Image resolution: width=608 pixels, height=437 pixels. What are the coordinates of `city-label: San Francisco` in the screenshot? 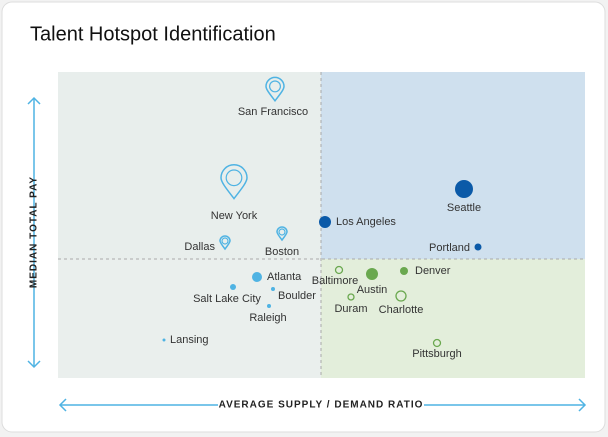 It's located at (273, 112).